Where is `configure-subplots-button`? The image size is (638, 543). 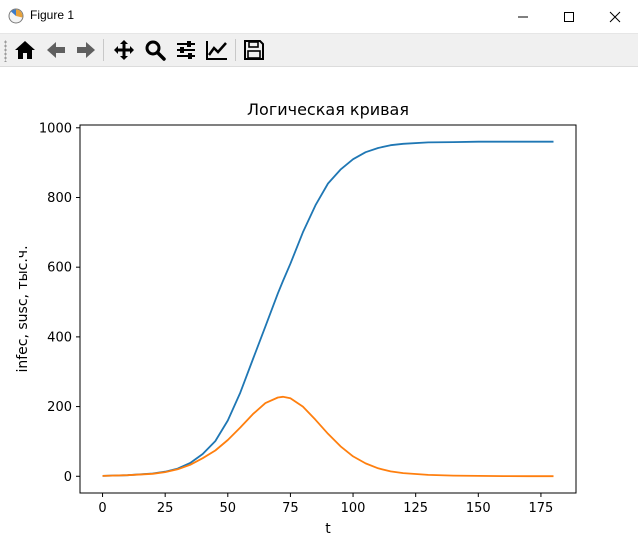 configure-subplots-button is located at coordinates (186, 50).